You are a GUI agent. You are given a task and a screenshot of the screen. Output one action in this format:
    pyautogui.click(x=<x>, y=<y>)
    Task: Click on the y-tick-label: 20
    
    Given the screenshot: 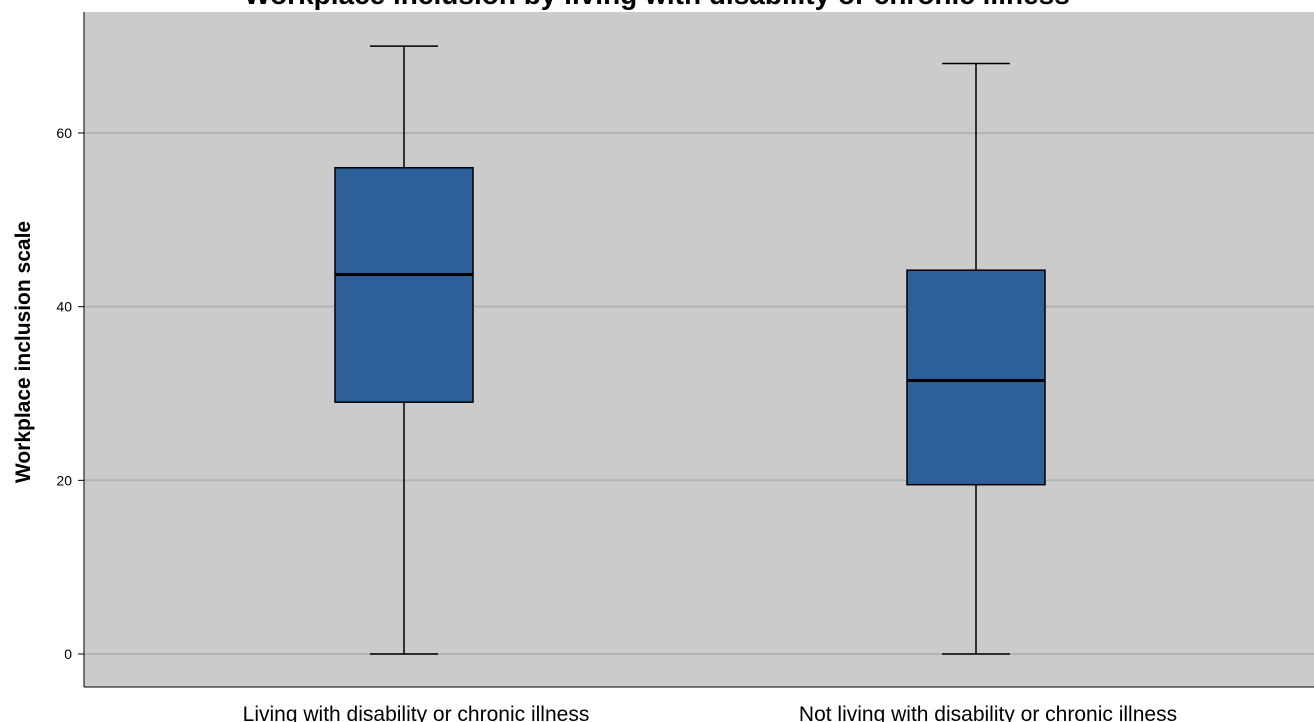 What is the action you would take?
    pyautogui.click(x=64, y=480)
    